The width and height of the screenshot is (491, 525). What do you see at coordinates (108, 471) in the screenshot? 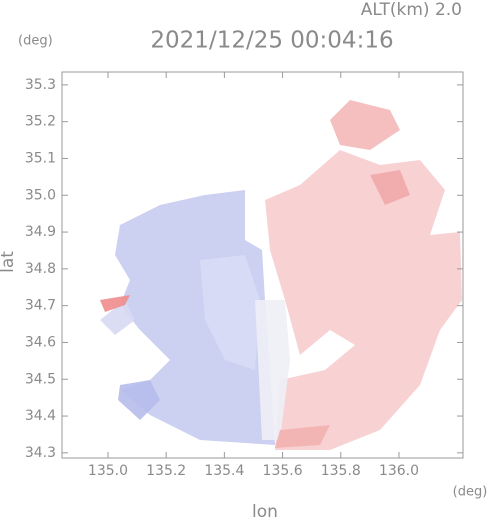
I see `x-tick-label: 135.0` at bounding box center [108, 471].